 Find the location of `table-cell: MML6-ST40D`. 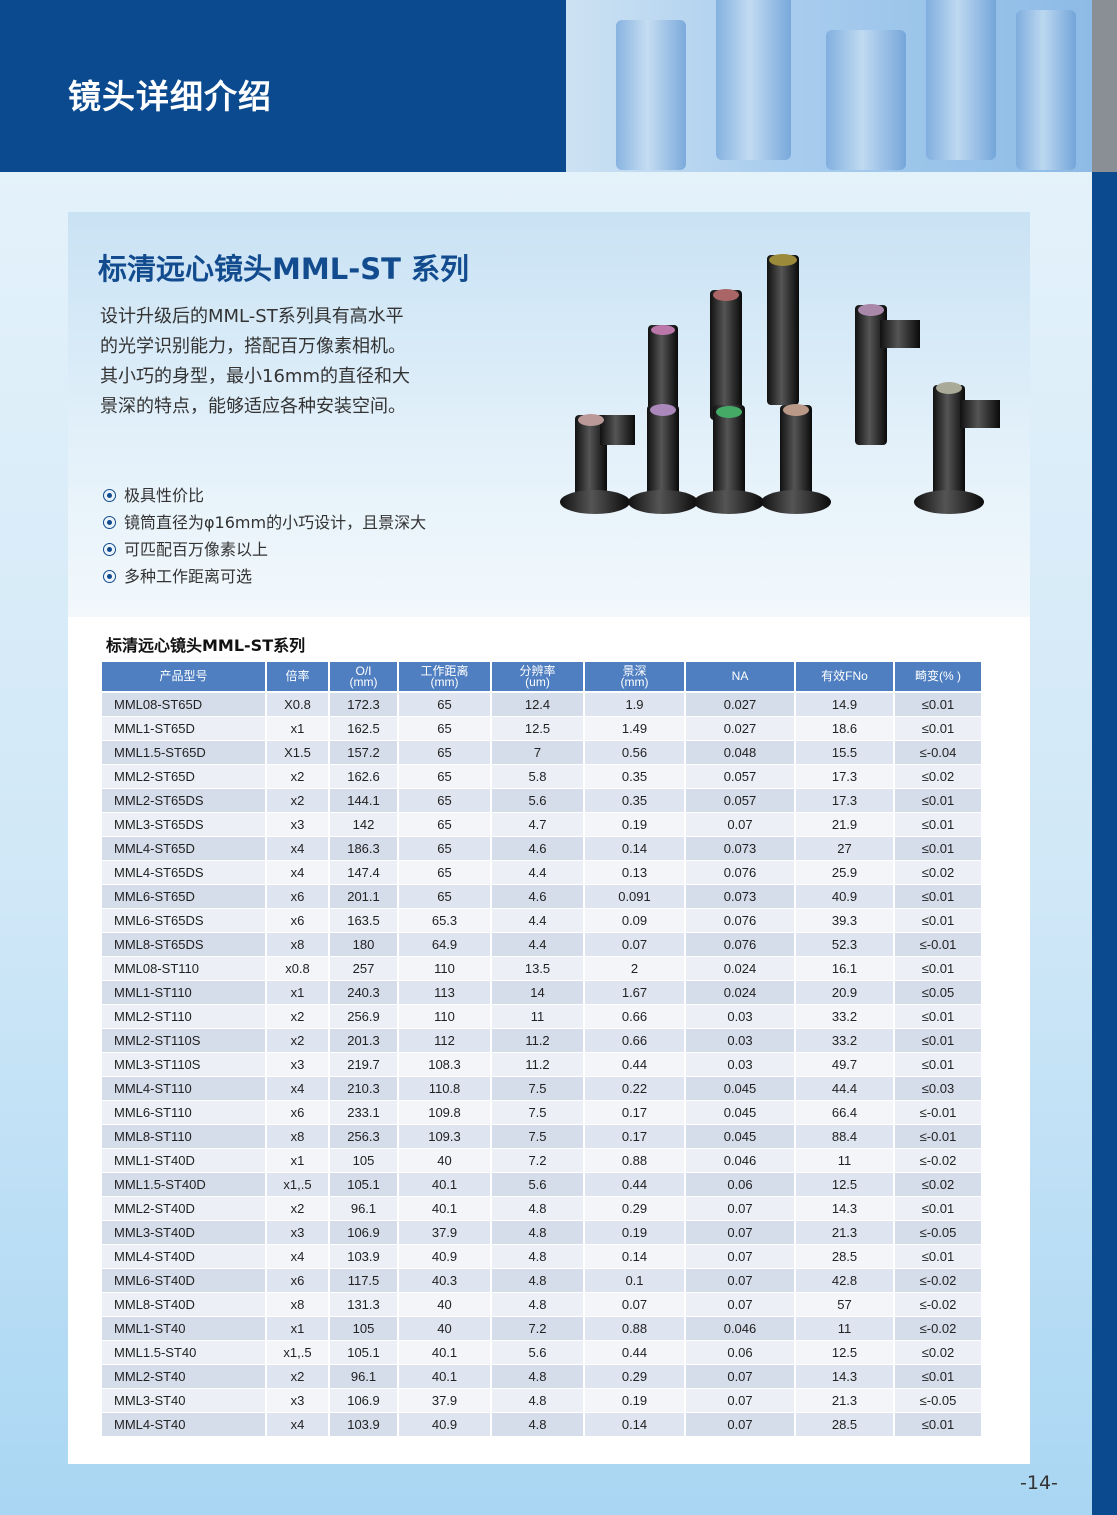

table-cell: MML6-ST40D is located at coordinates (184, 1280).